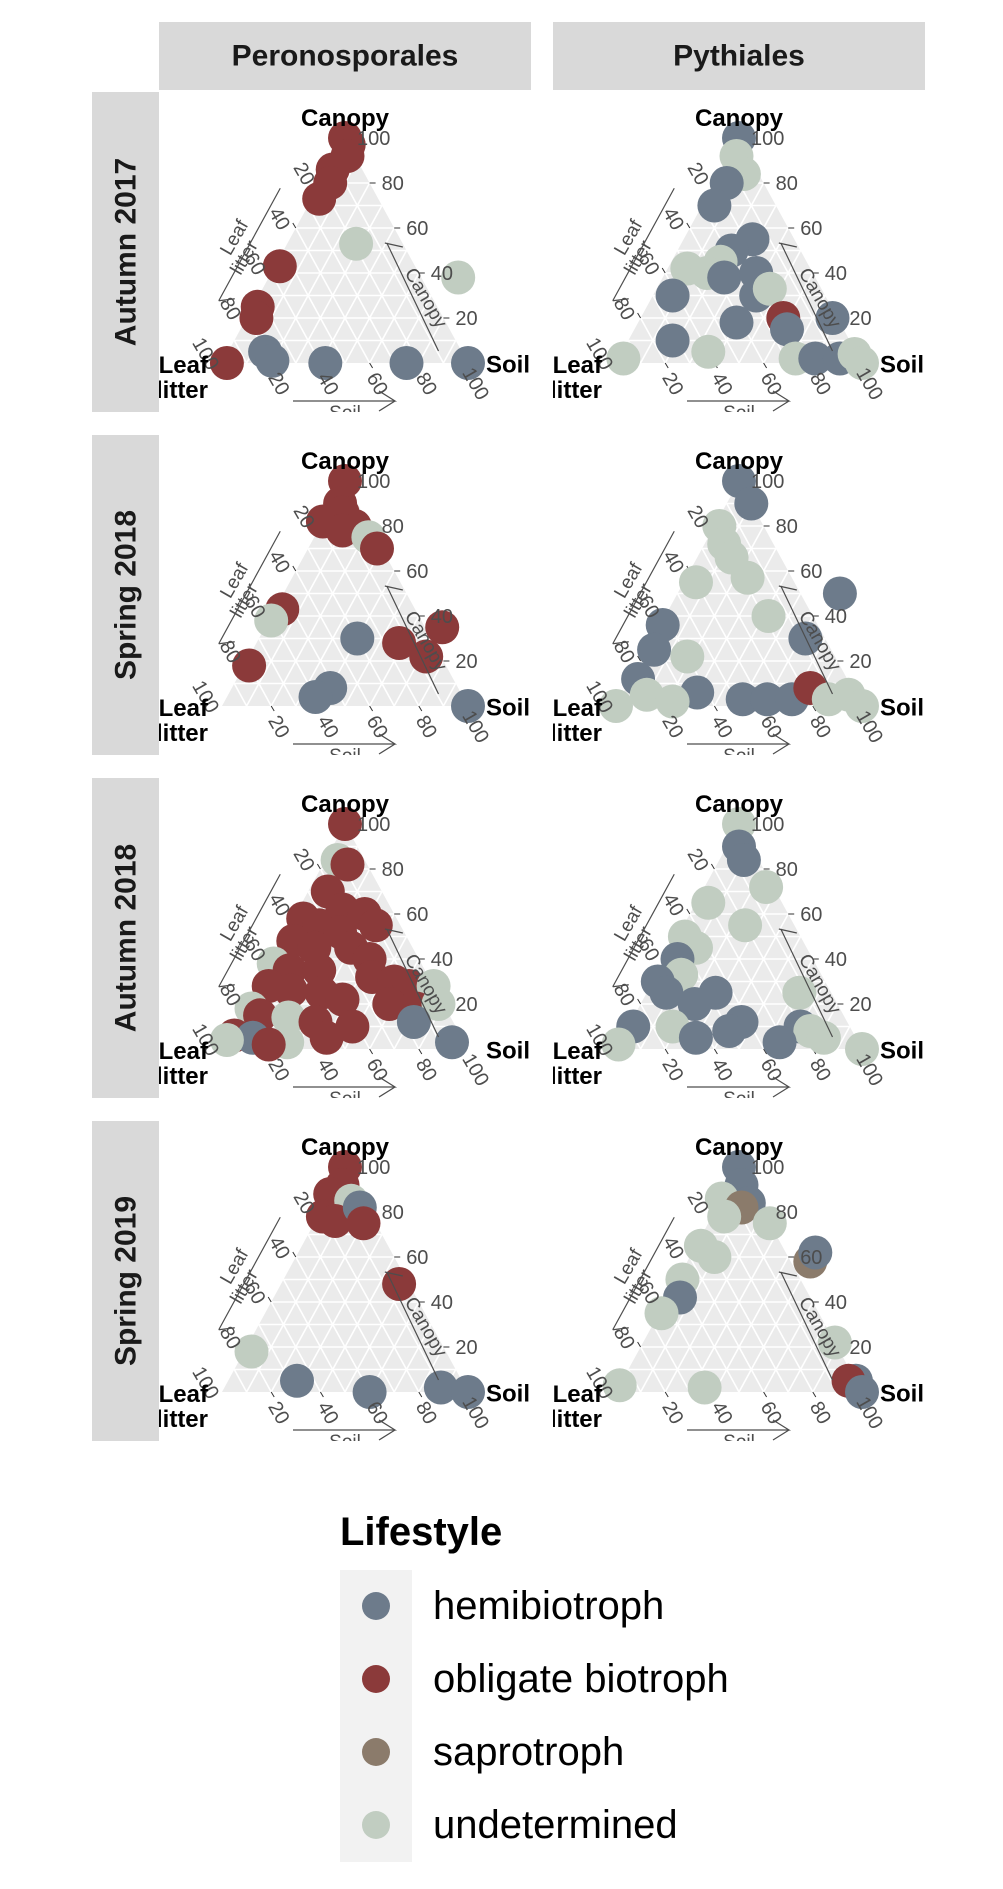  What do you see at coordinates (376, 1606) in the screenshot?
I see `legend-key-hemibiotroph` at bounding box center [376, 1606].